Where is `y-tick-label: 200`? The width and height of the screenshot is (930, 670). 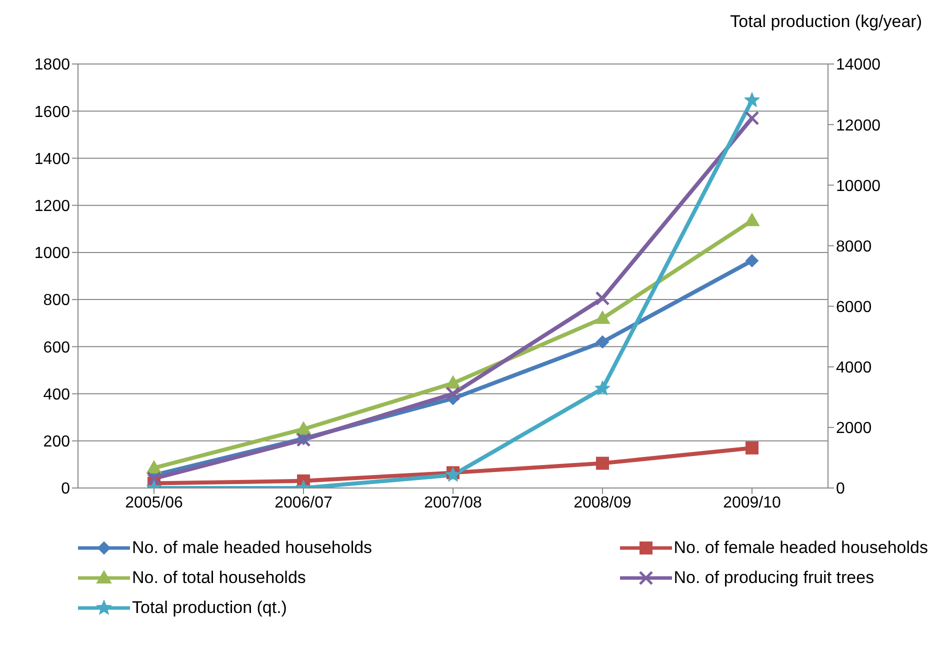 y-tick-label: 200 is located at coordinates (56, 442).